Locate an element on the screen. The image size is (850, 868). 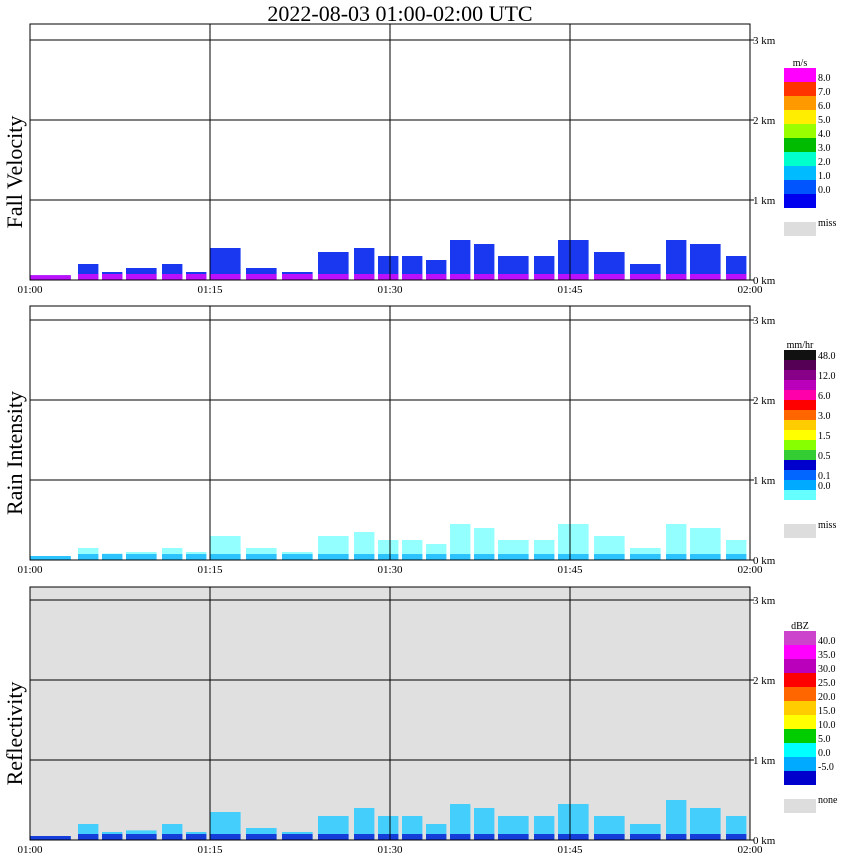
legend-label: 48.0 is located at coordinates (827, 356).